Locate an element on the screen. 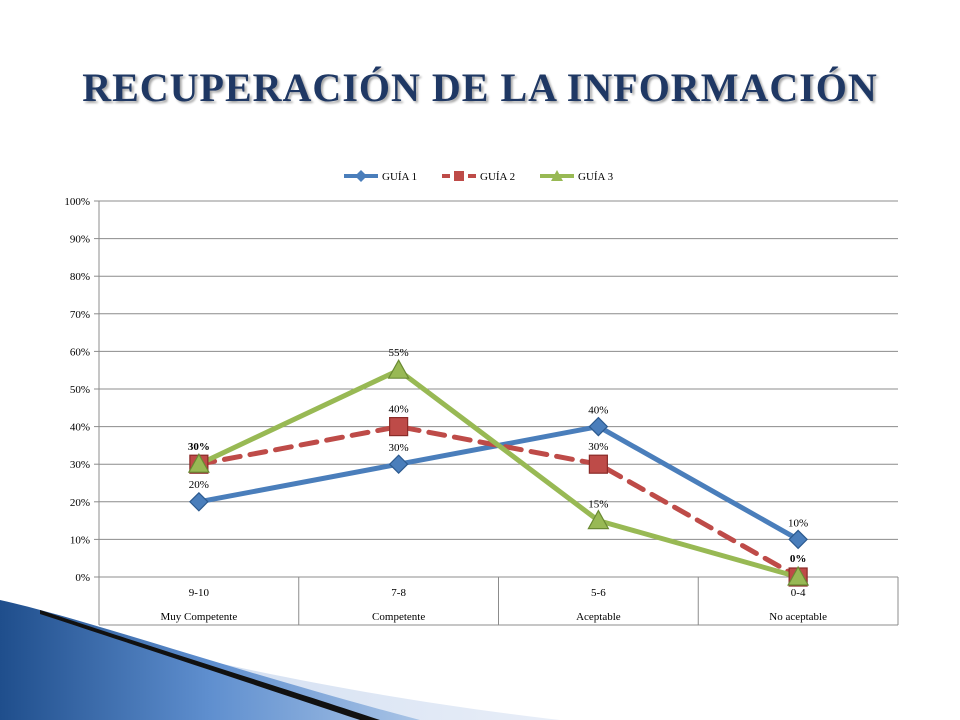 This screenshot has width=960, height=720. legend-label: GUÍA 2 is located at coordinates (497, 177).